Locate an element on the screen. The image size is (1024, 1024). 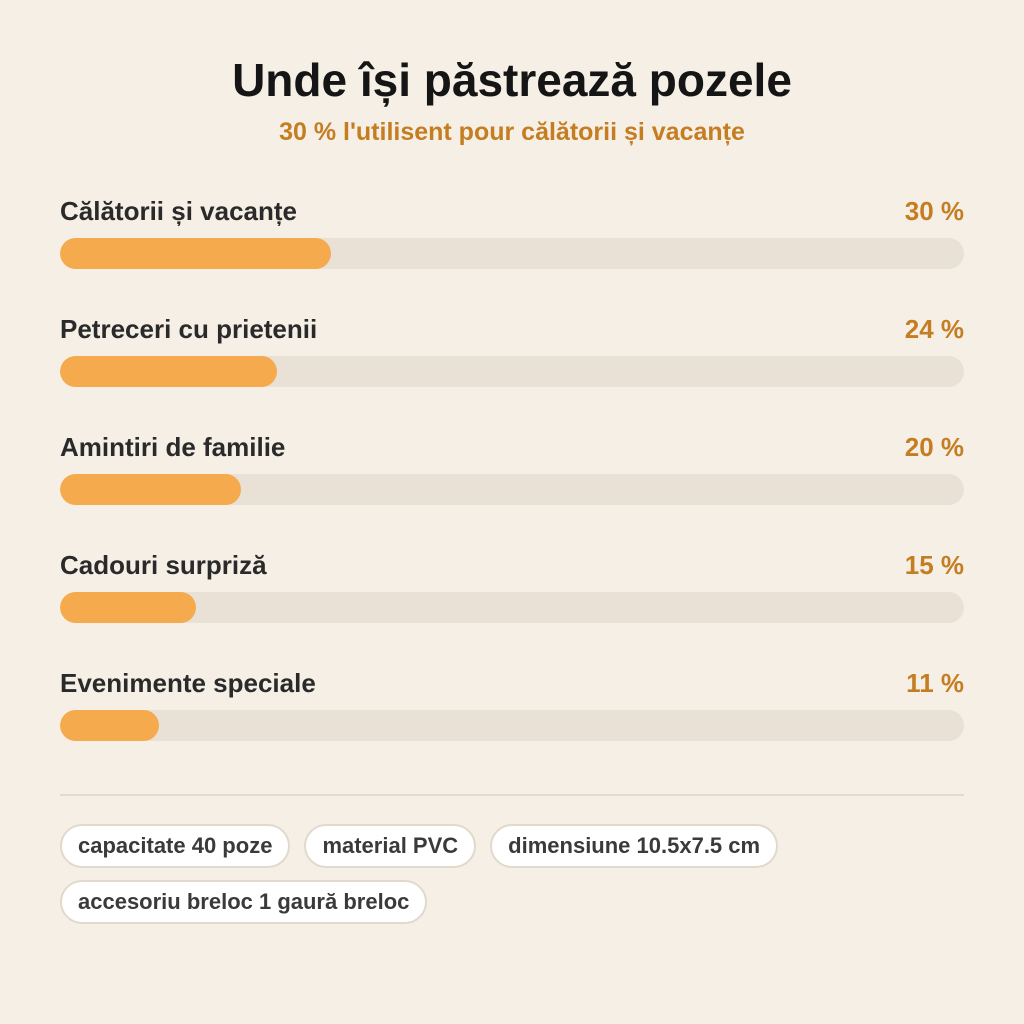
bar-row: Evenimente speciale 11 % is located at coordinates (512, 725).